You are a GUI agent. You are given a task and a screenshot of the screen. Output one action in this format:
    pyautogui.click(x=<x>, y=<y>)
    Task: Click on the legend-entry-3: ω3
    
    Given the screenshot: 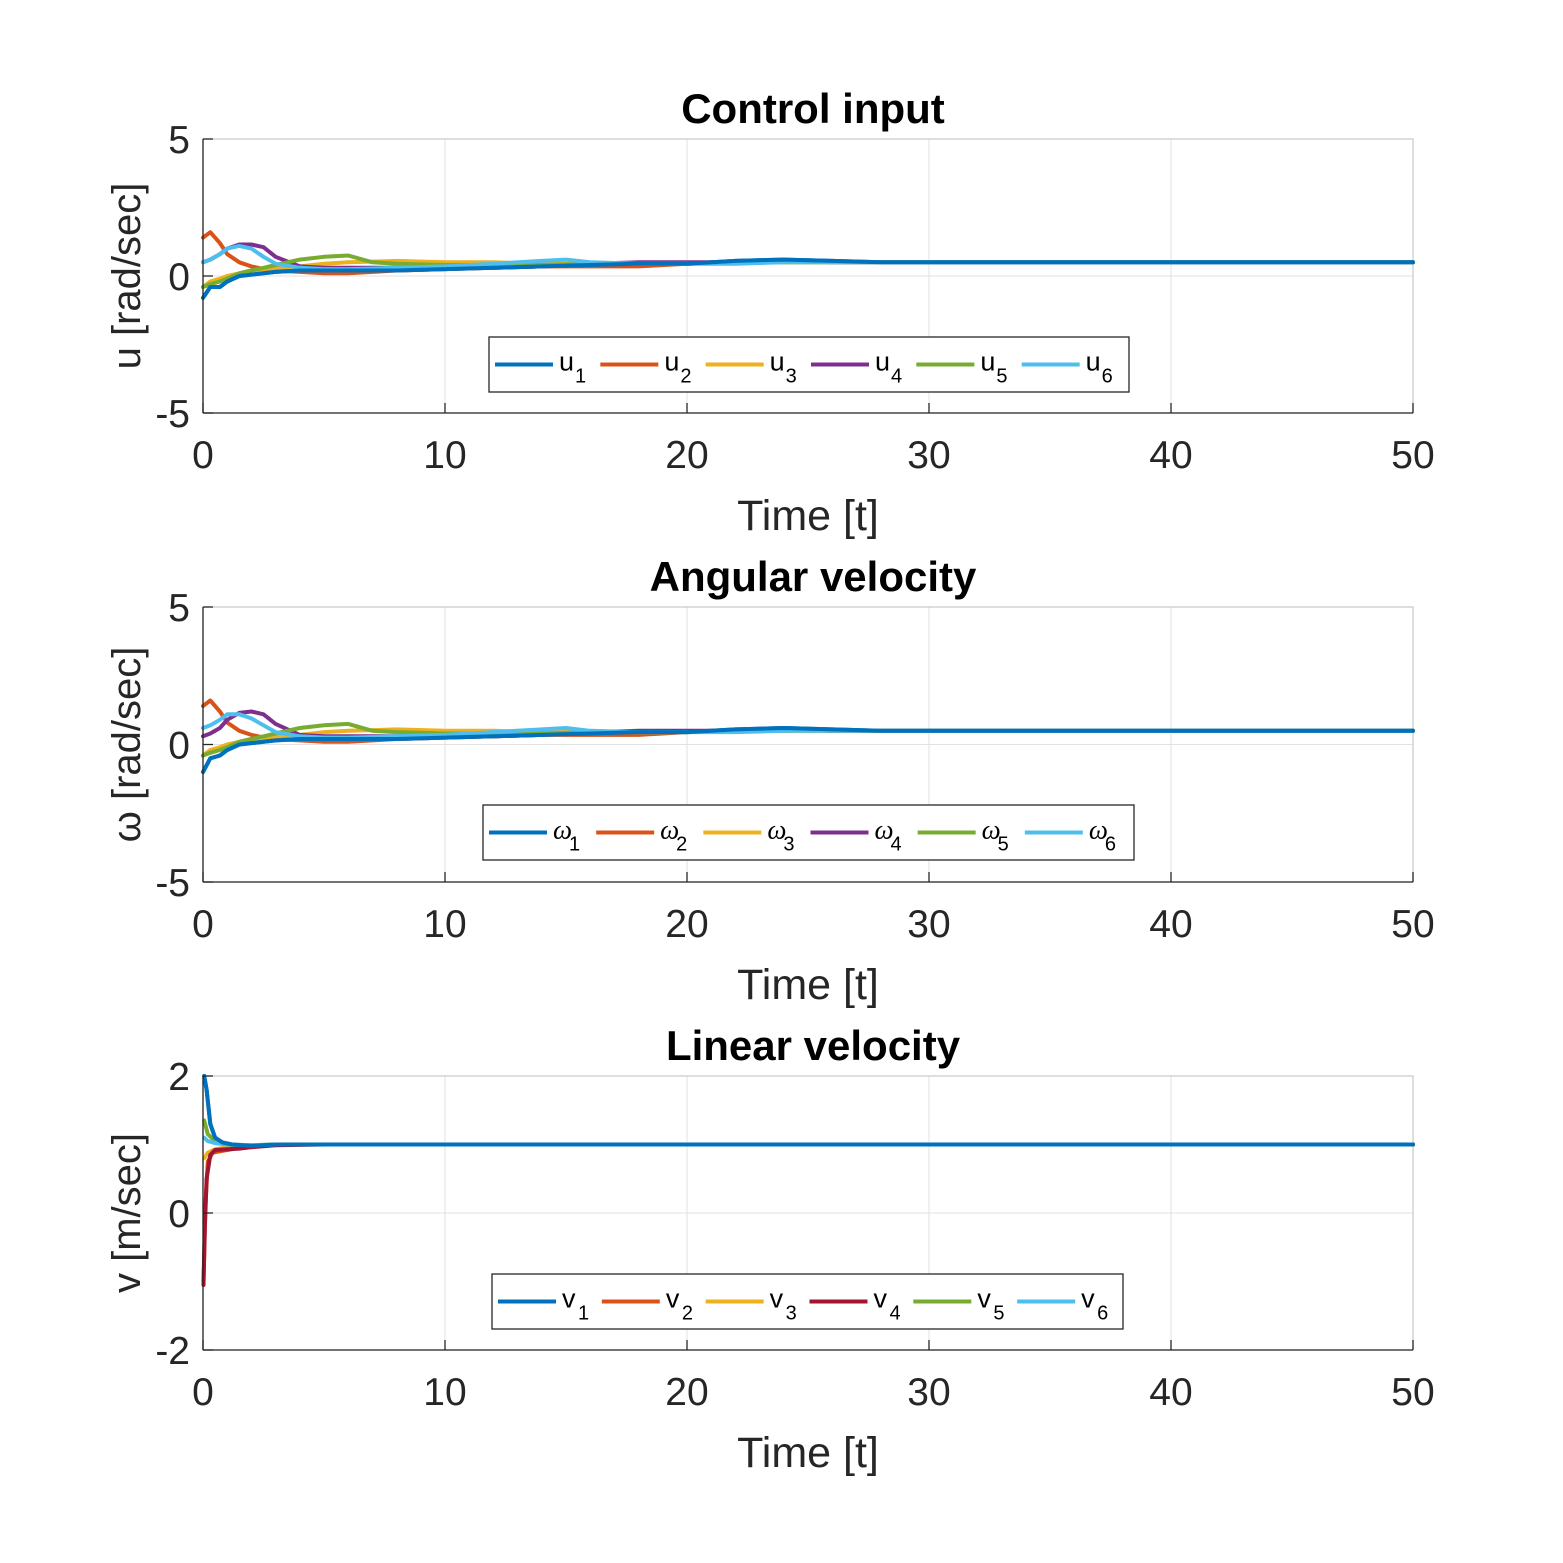 What is the action you would take?
    pyautogui.click(x=748, y=835)
    